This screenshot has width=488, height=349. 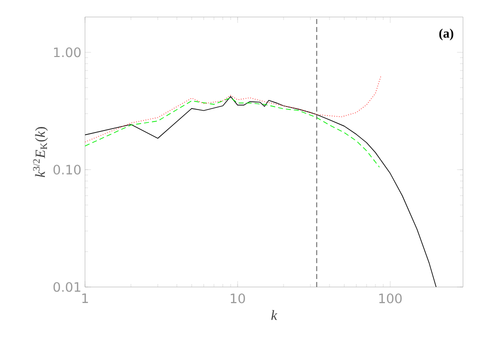 What do you see at coordinates (390, 299) in the screenshot?
I see `x-tick-label: 100` at bounding box center [390, 299].